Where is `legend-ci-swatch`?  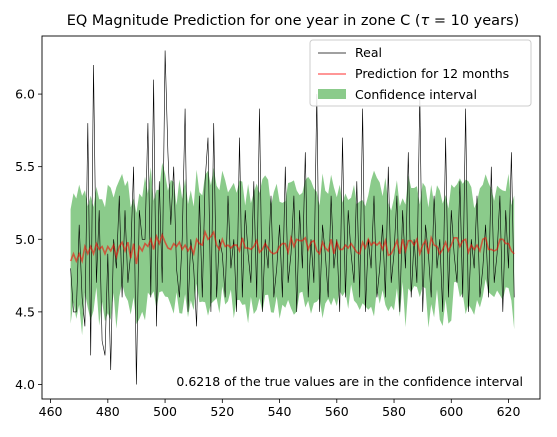
legend-ci-swatch is located at coordinates (332, 94).